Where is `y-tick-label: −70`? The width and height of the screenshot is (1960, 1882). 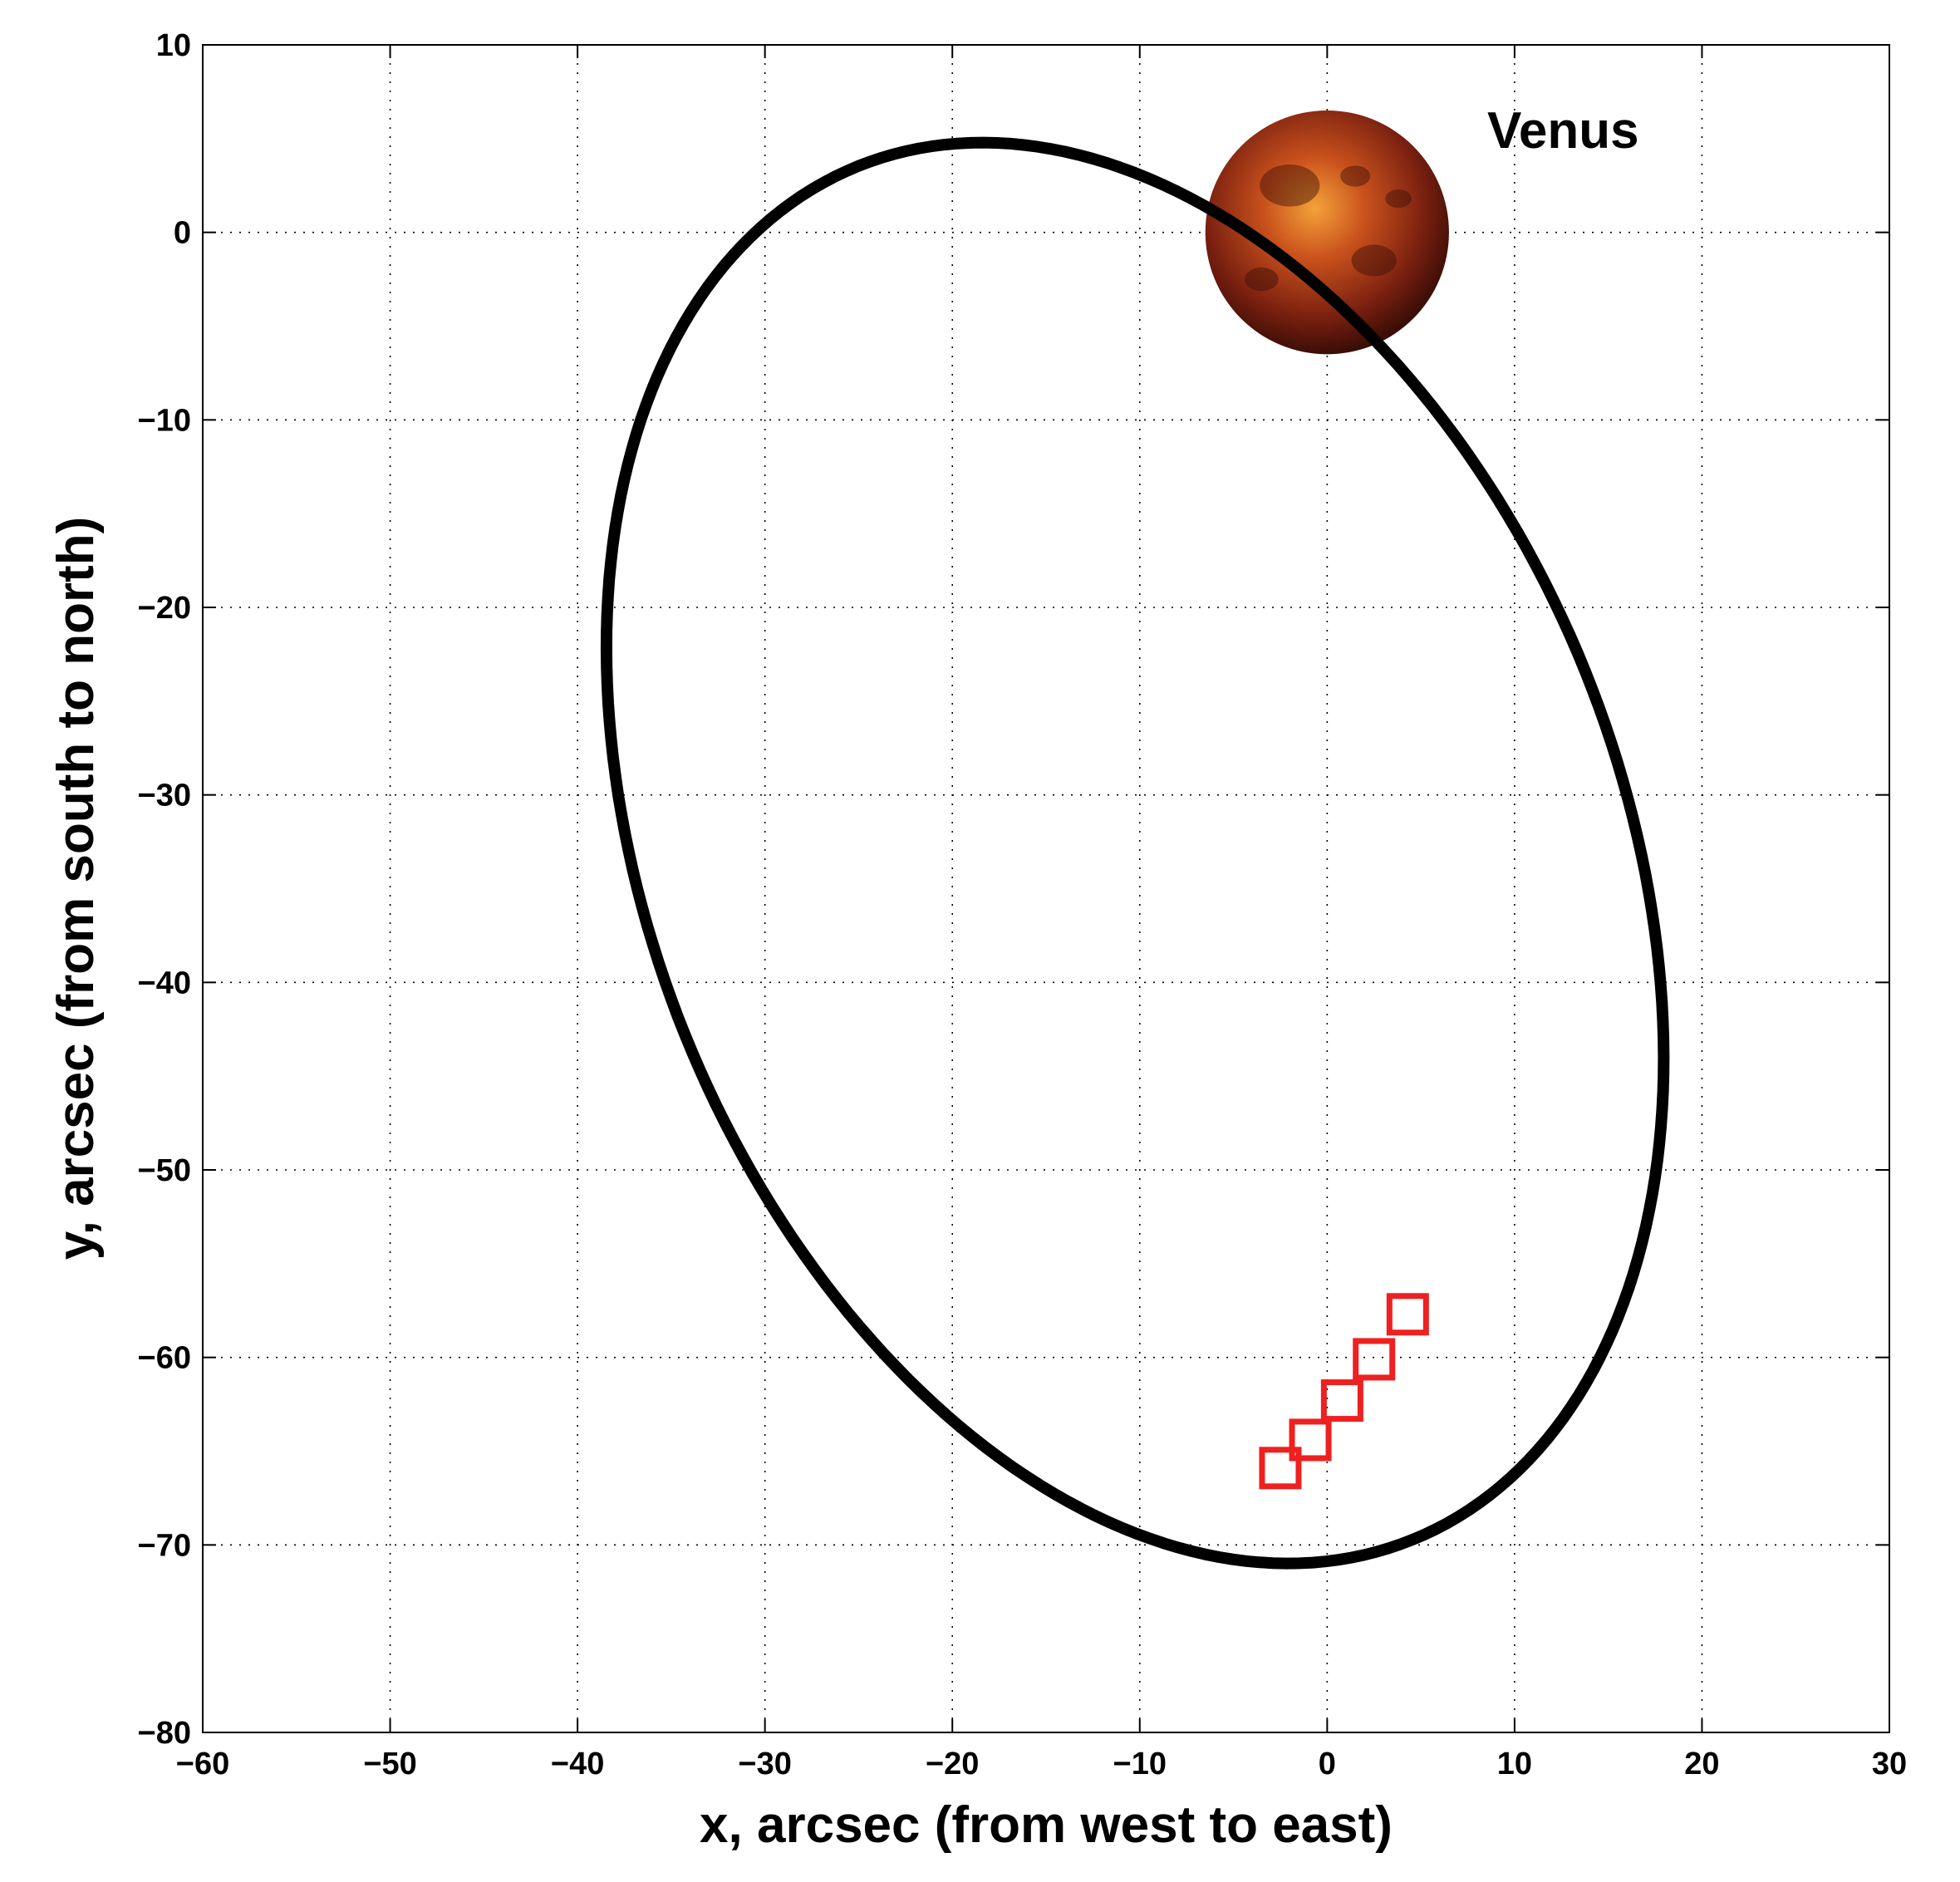
y-tick-label: −70 is located at coordinates (164, 1545).